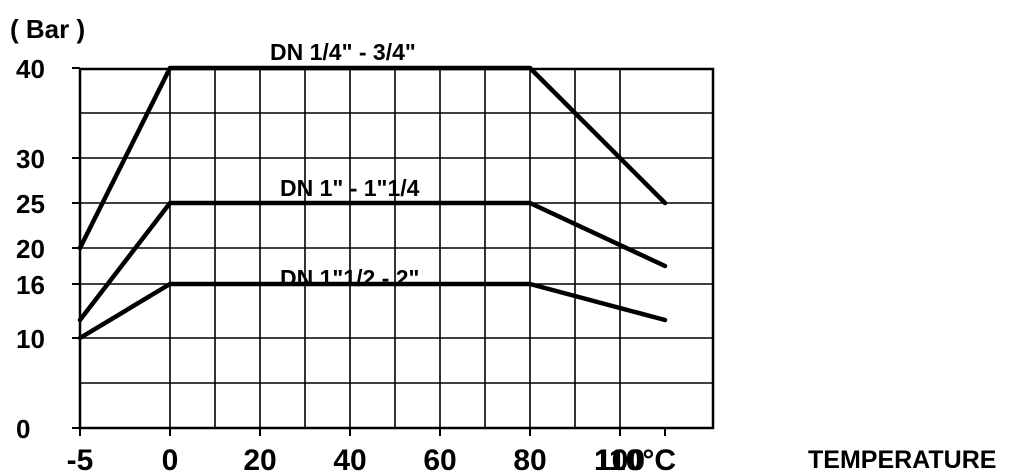 Image resolution: width=1034 pixels, height=473 pixels. What do you see at coordinates (439, 458) in the screenshot?
I see `x-tick-label: 60` at bounding box center [439, 458].